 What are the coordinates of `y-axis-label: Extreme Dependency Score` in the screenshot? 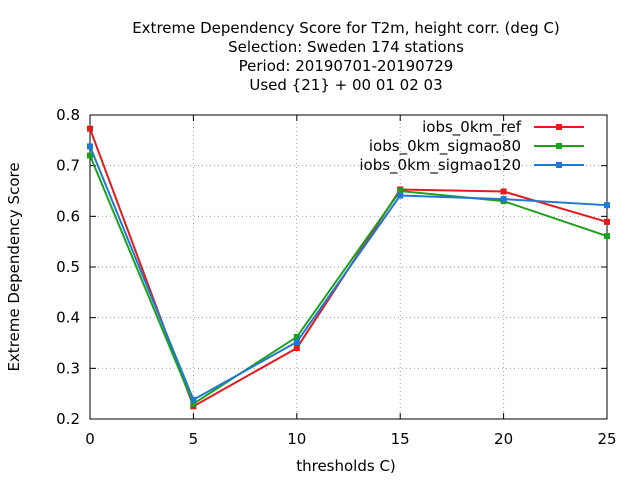 It's located at (14, 266).